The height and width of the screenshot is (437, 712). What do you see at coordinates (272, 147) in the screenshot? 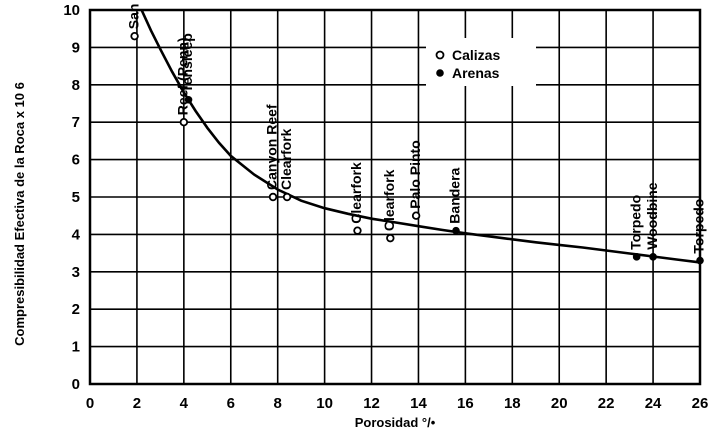
I see `point-label: Canyon Reef` at bounding box center [272, 147].